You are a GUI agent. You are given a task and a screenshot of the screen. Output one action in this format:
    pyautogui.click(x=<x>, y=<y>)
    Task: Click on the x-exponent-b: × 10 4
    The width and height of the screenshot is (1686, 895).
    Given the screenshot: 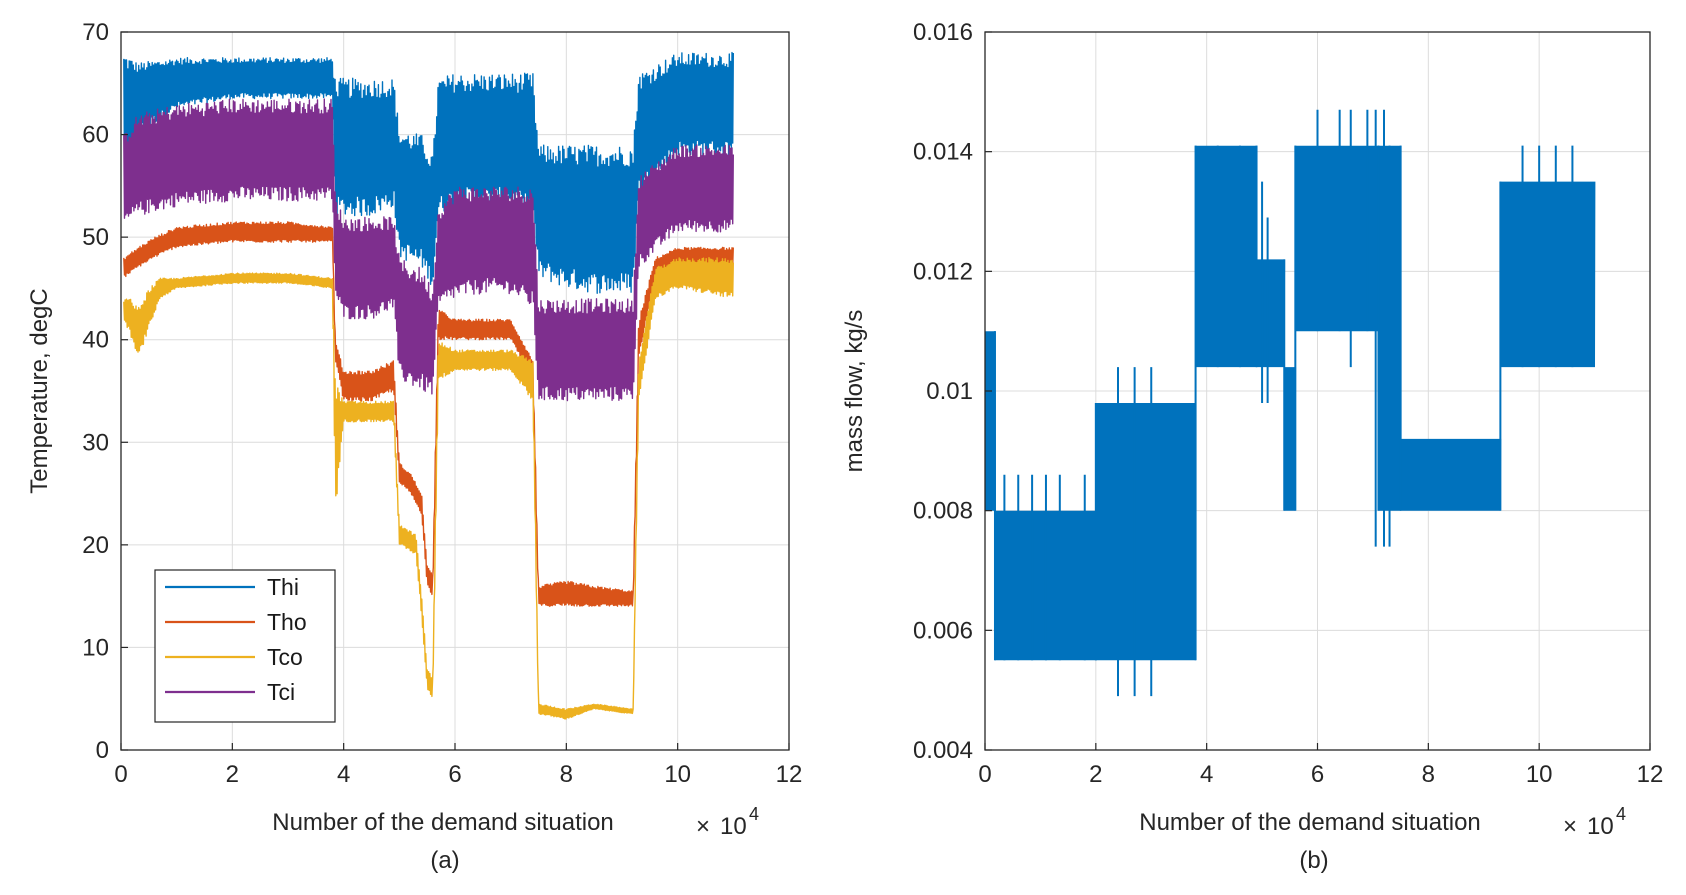 What is the action you would take?
    pyautogui.click(x=1594, y=822)
    